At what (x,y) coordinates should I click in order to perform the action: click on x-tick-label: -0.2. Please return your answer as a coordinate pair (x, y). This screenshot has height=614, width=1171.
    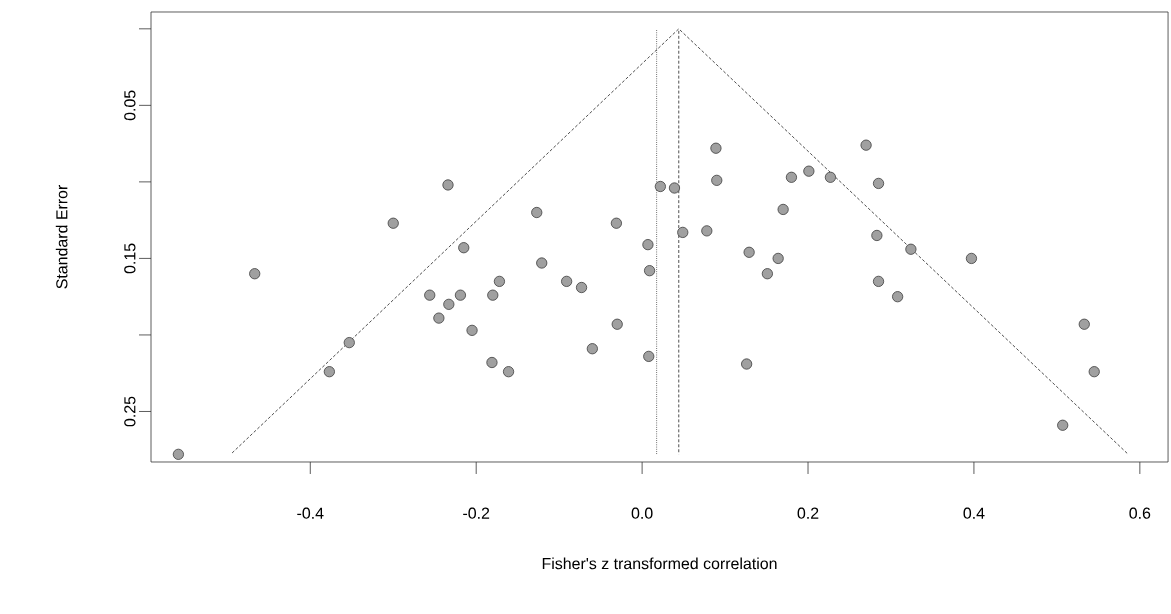
    Looking at the image, I should click on (476, 513).